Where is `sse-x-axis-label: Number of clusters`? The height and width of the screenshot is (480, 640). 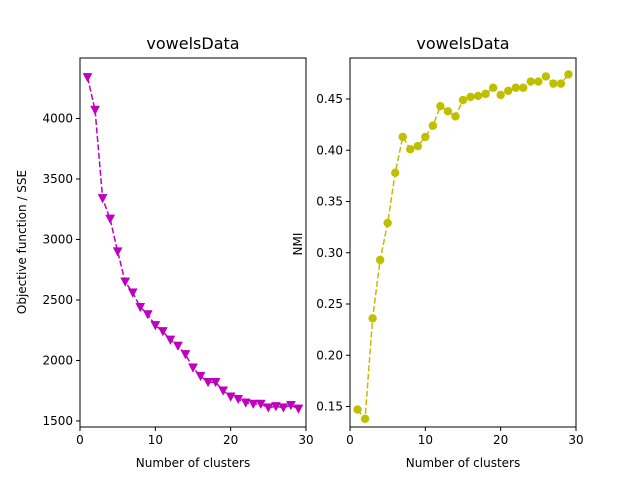 sse-x-axis-label: Number of clusters is located at coordinates (193, 463).